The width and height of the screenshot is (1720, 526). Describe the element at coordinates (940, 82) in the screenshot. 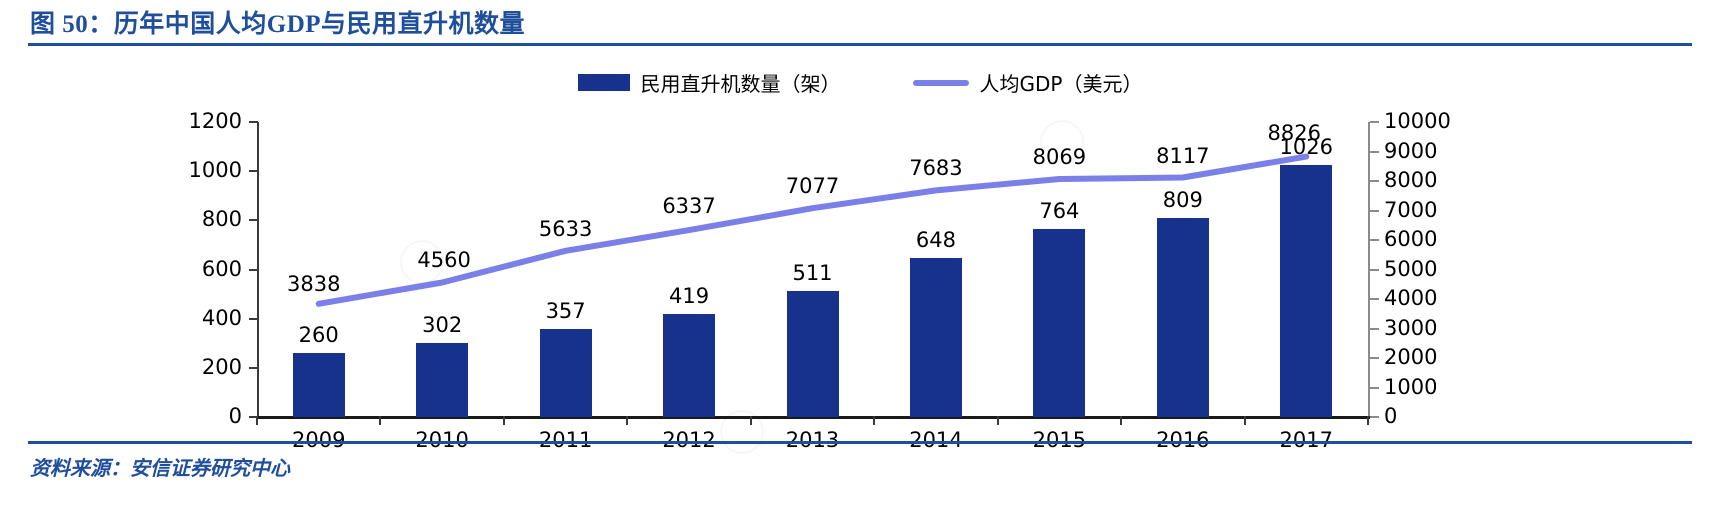

I see `line-swatch-icon` at that location.